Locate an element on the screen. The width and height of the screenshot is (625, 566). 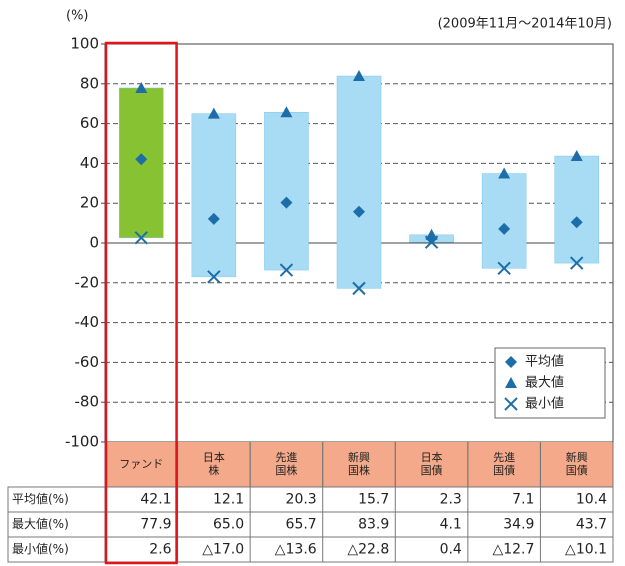
table-value: 83.9 is located at coordinates (373, 525).